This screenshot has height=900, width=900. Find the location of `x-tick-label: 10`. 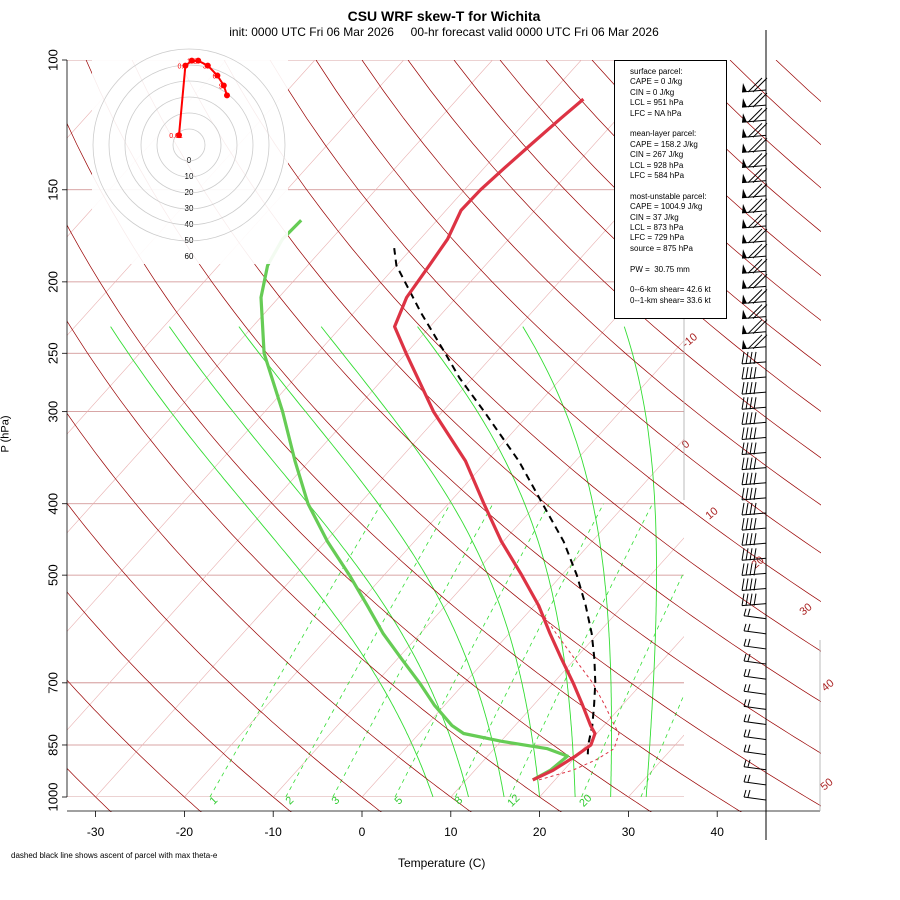

x-tick-label: 10 is located at coordinates (451, 832).